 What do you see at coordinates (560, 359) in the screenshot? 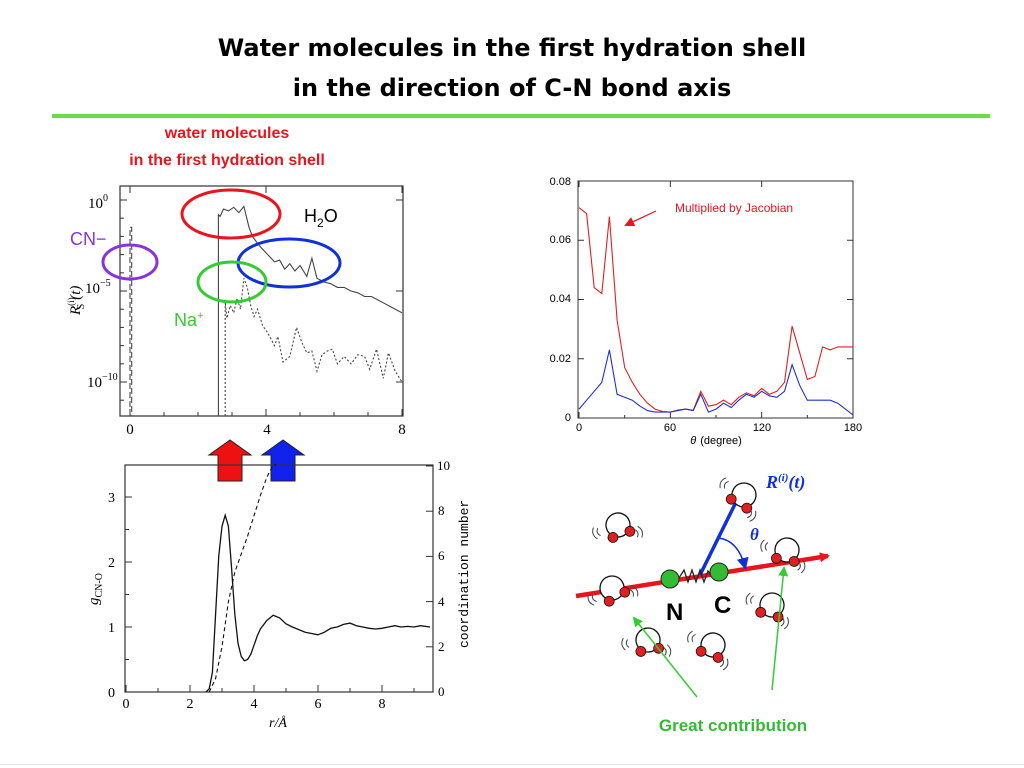
I see `angular-ytick-label: 0.02` at bounding box center [560, 359].